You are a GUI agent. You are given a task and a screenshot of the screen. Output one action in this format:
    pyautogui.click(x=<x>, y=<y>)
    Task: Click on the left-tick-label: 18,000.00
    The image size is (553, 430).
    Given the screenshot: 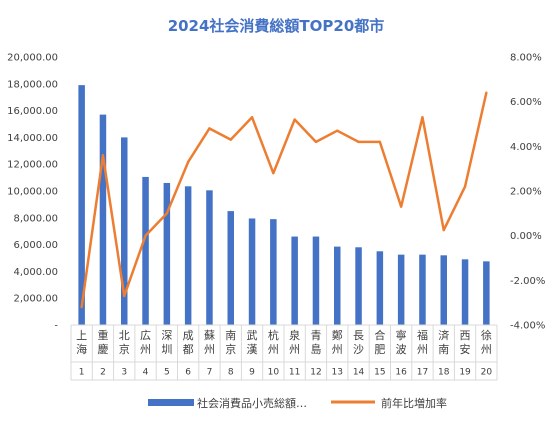 What is the action you would take?
    pyautogui.click(x=32, y=84)
    